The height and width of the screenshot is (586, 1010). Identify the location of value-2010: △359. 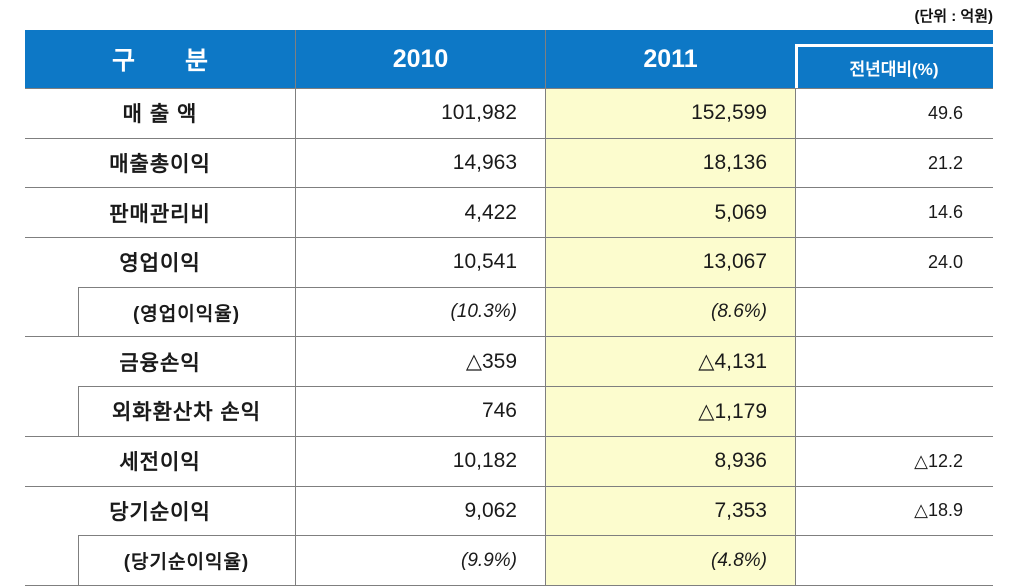
(420, 361).